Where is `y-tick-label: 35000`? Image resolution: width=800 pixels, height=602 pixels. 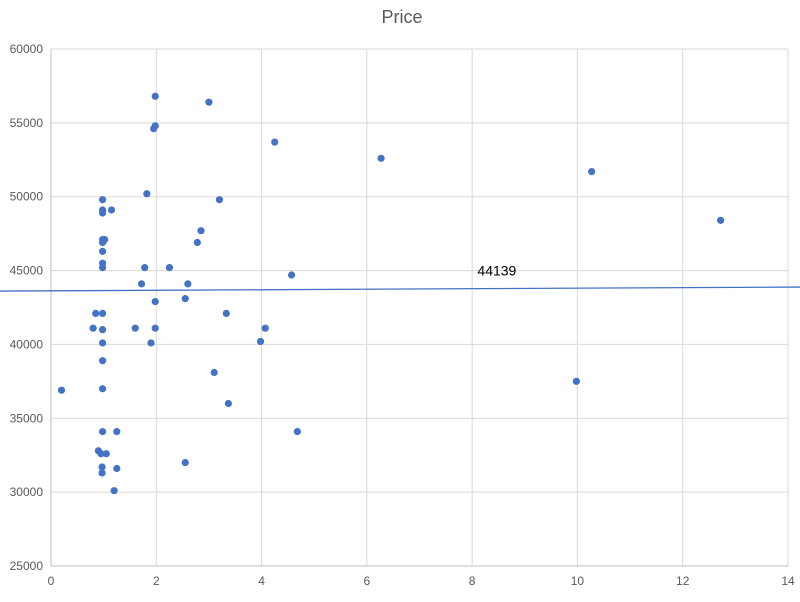 y-tick-label: 35000 is located at coordinates (27, 418).